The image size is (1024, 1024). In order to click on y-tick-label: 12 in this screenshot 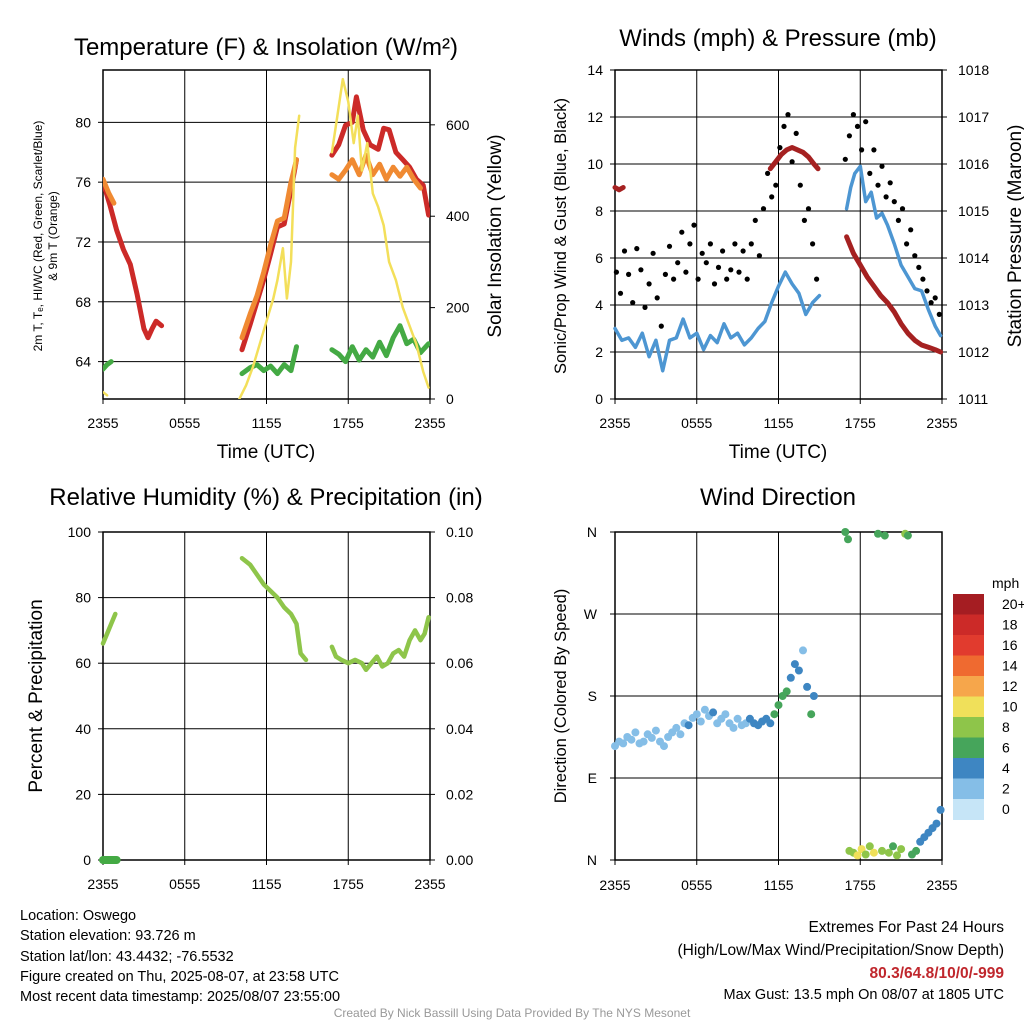, I will do `click(595, 117)`.